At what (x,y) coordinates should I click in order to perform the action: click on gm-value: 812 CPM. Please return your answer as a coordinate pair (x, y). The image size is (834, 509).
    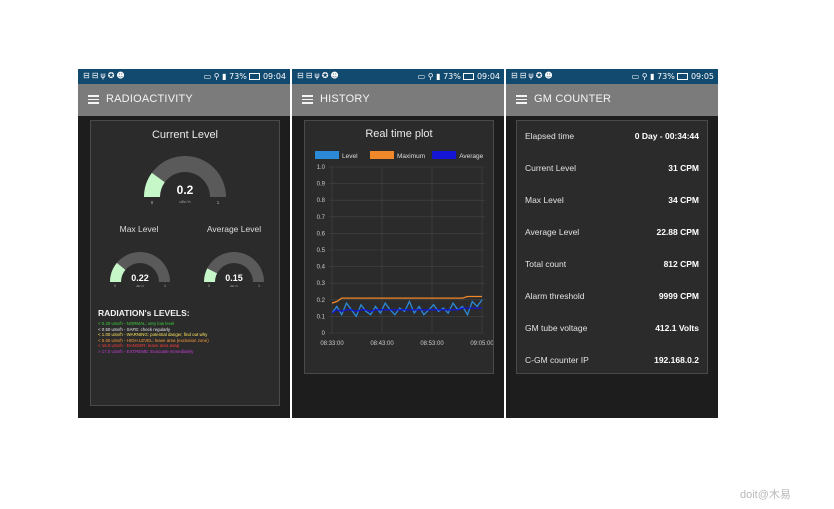
    Looking at the image, I should click on (681, 264).